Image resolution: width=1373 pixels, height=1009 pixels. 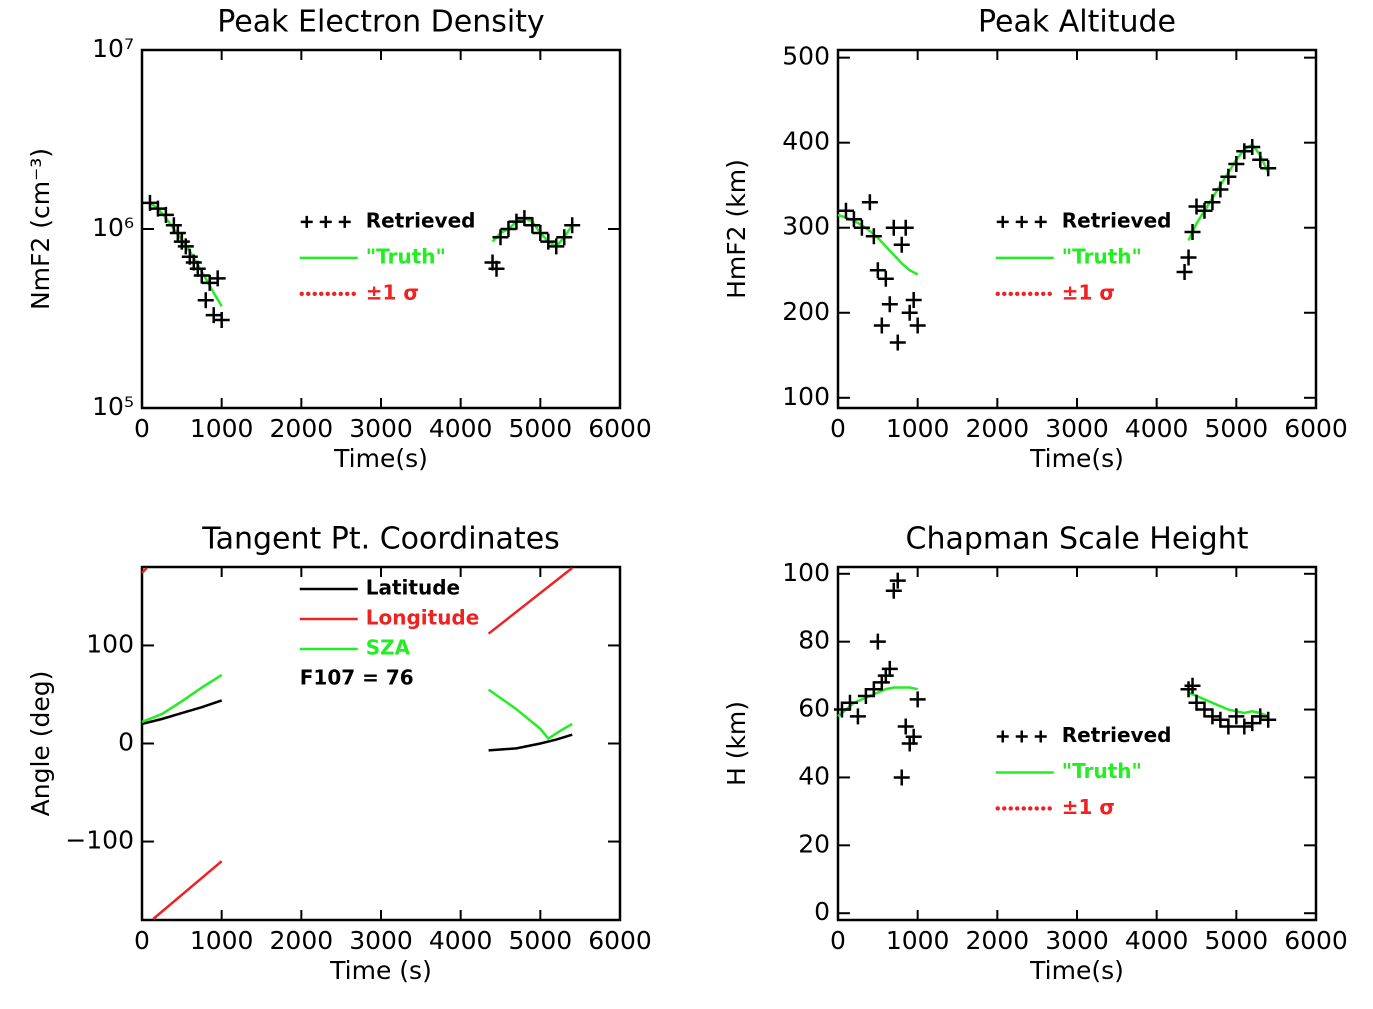 What do you see at coordinates (380, 970) in the screenshot?
I see `x-axis-label: Time (s)` at bounding box center [380, 970].